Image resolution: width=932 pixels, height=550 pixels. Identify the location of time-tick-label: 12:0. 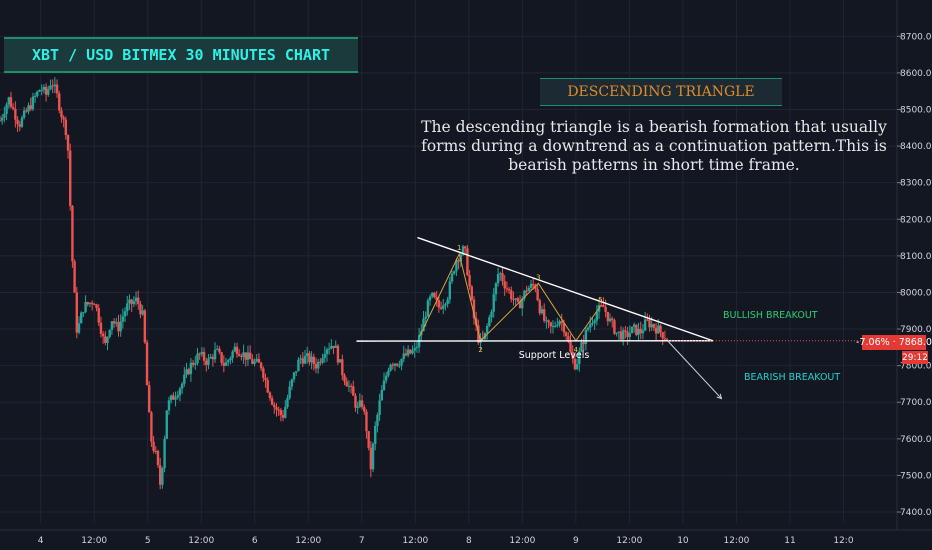
(843, 541).